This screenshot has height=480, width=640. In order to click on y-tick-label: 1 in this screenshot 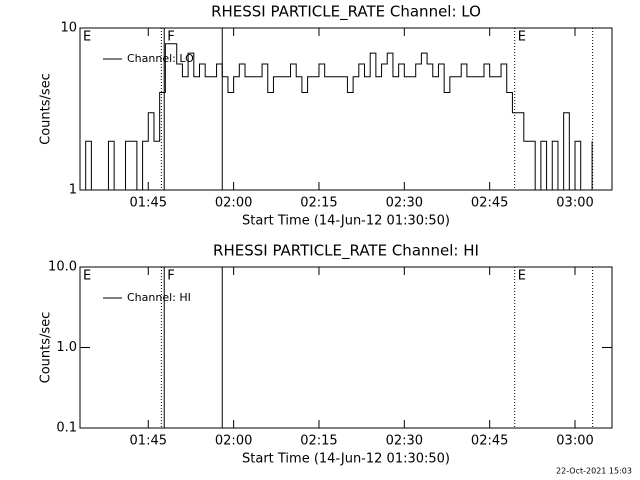, I will do `click(73, 190)`.